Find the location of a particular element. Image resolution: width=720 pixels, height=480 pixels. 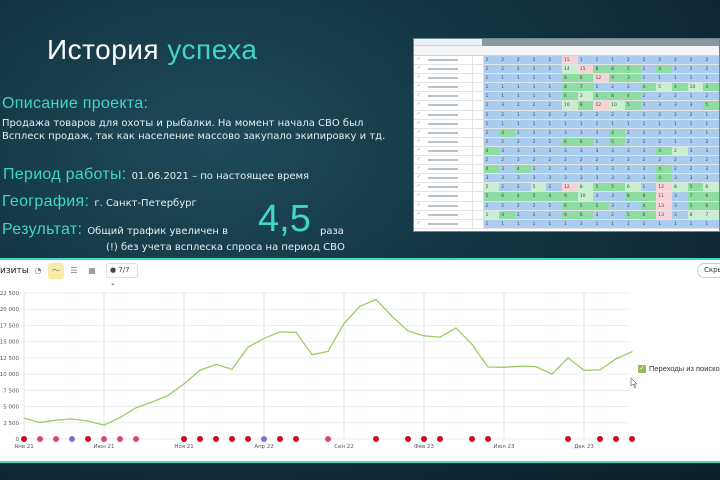

hide-button: Скрыт is located at coordinates (708, 270).